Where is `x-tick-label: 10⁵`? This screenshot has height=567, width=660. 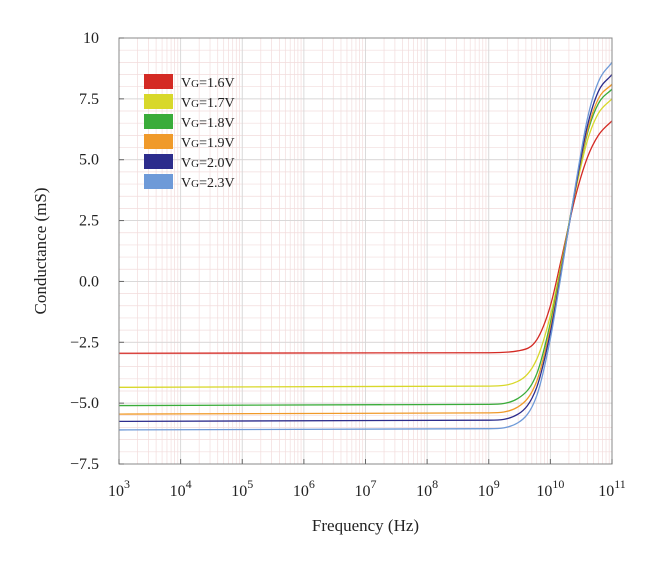
x-tick-label: 10⁵ is located at coordinates (242, 488).